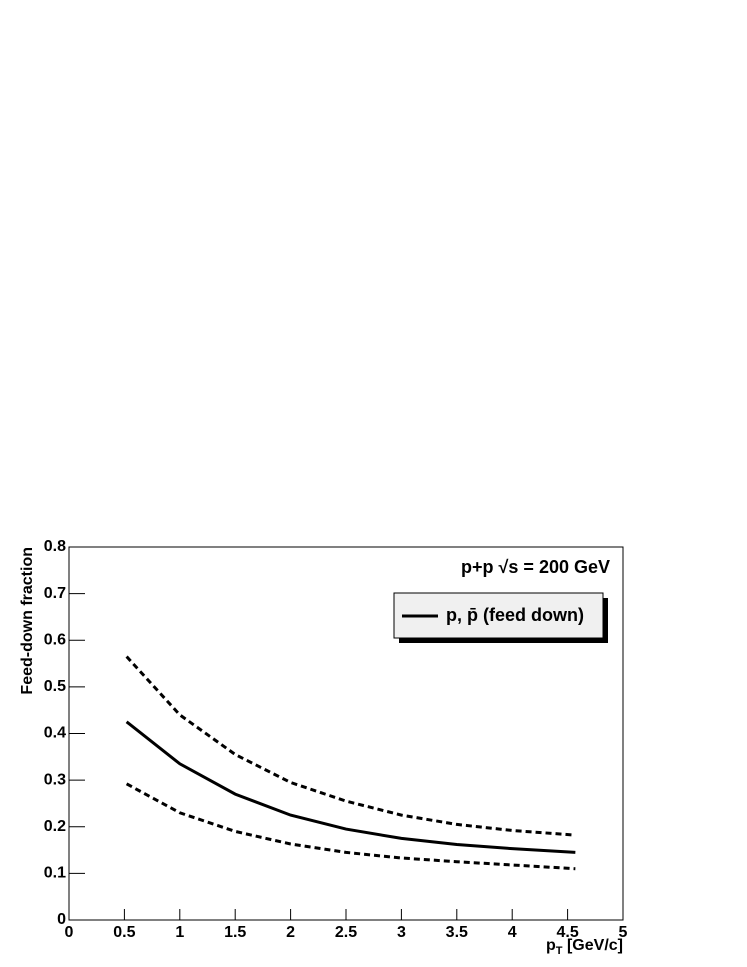 This screenshot has height=967, width=747. I want to click on x-tick-label: 3.5, so click(457, 932).